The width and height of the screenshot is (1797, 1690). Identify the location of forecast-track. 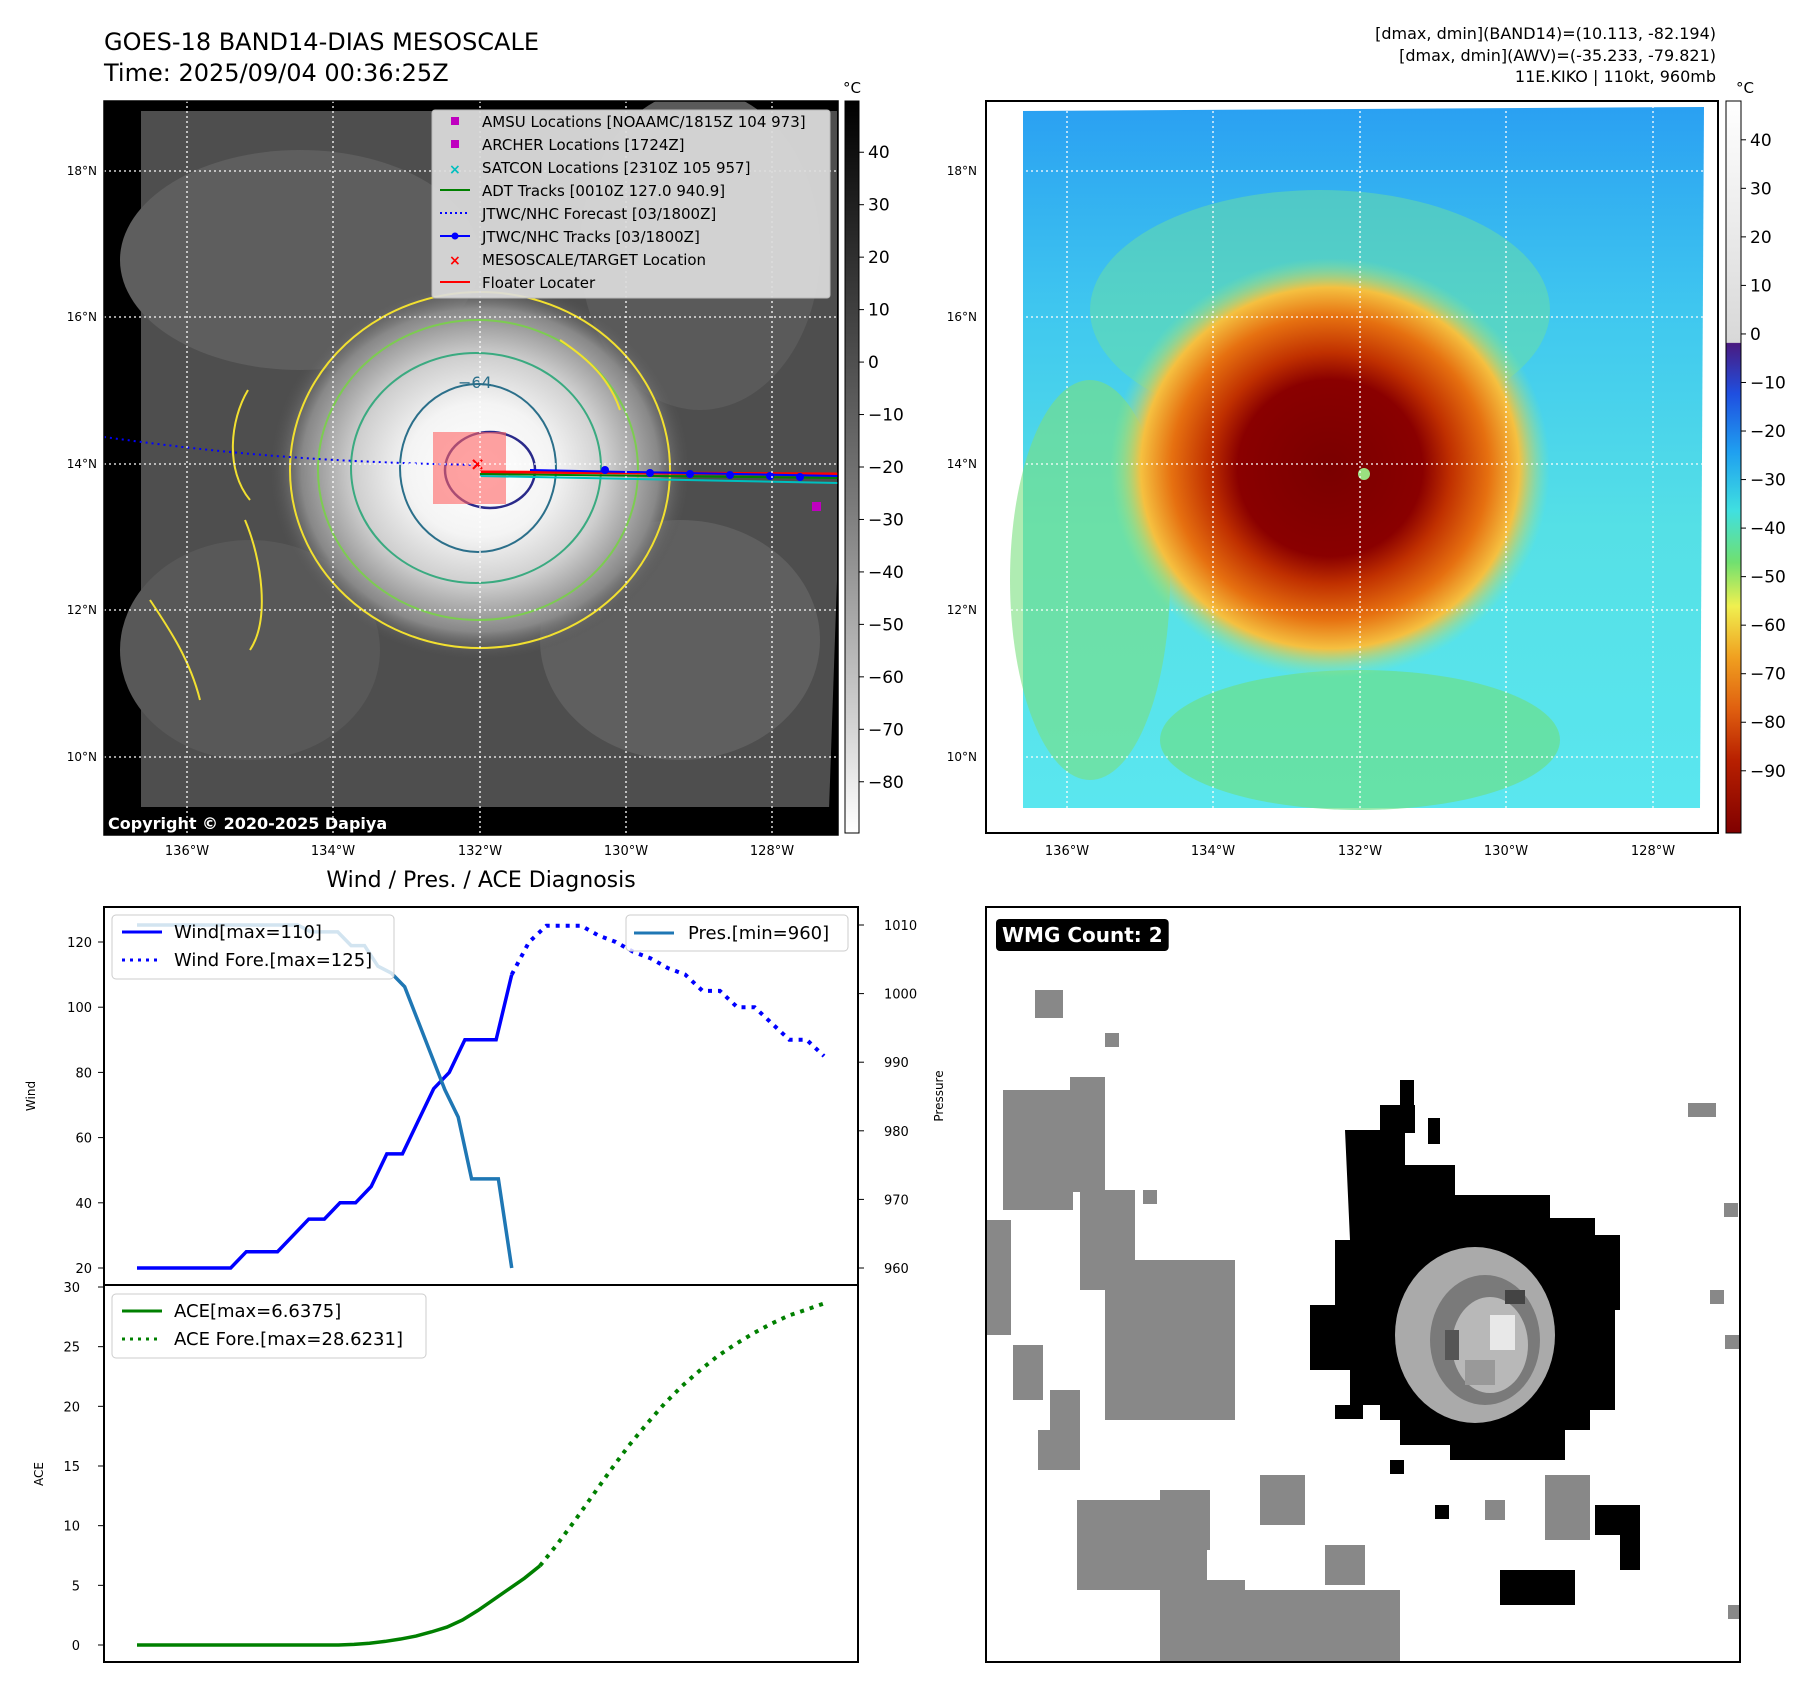
(292, 451).